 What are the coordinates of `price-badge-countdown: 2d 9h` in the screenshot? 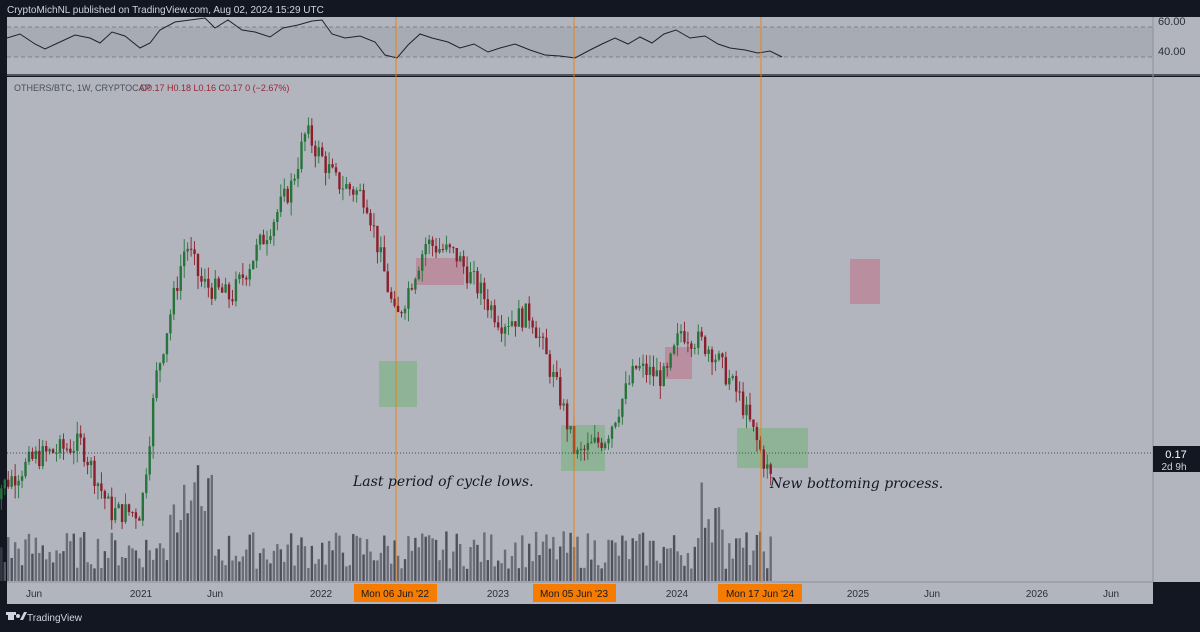 It's located at (1173, 467).